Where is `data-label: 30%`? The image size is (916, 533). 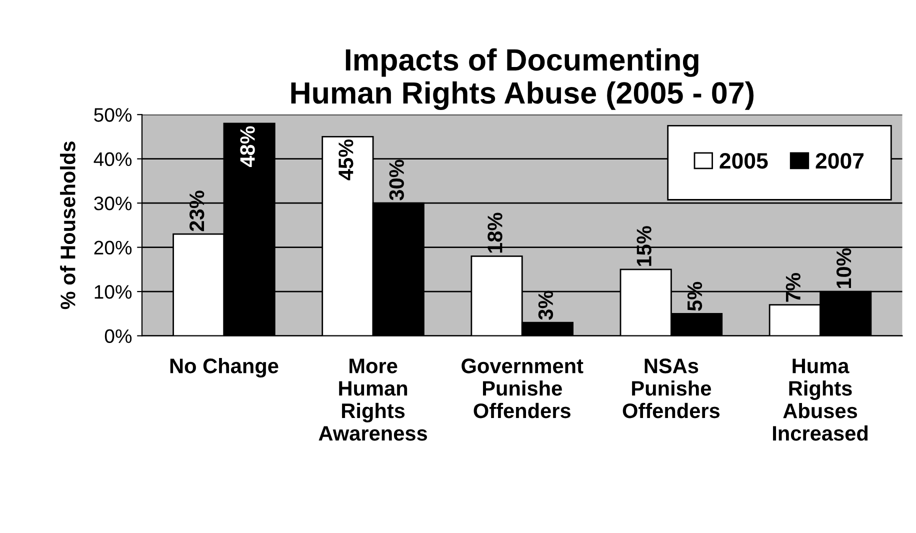 data-label: 30% is located at coordinates (396, 180).